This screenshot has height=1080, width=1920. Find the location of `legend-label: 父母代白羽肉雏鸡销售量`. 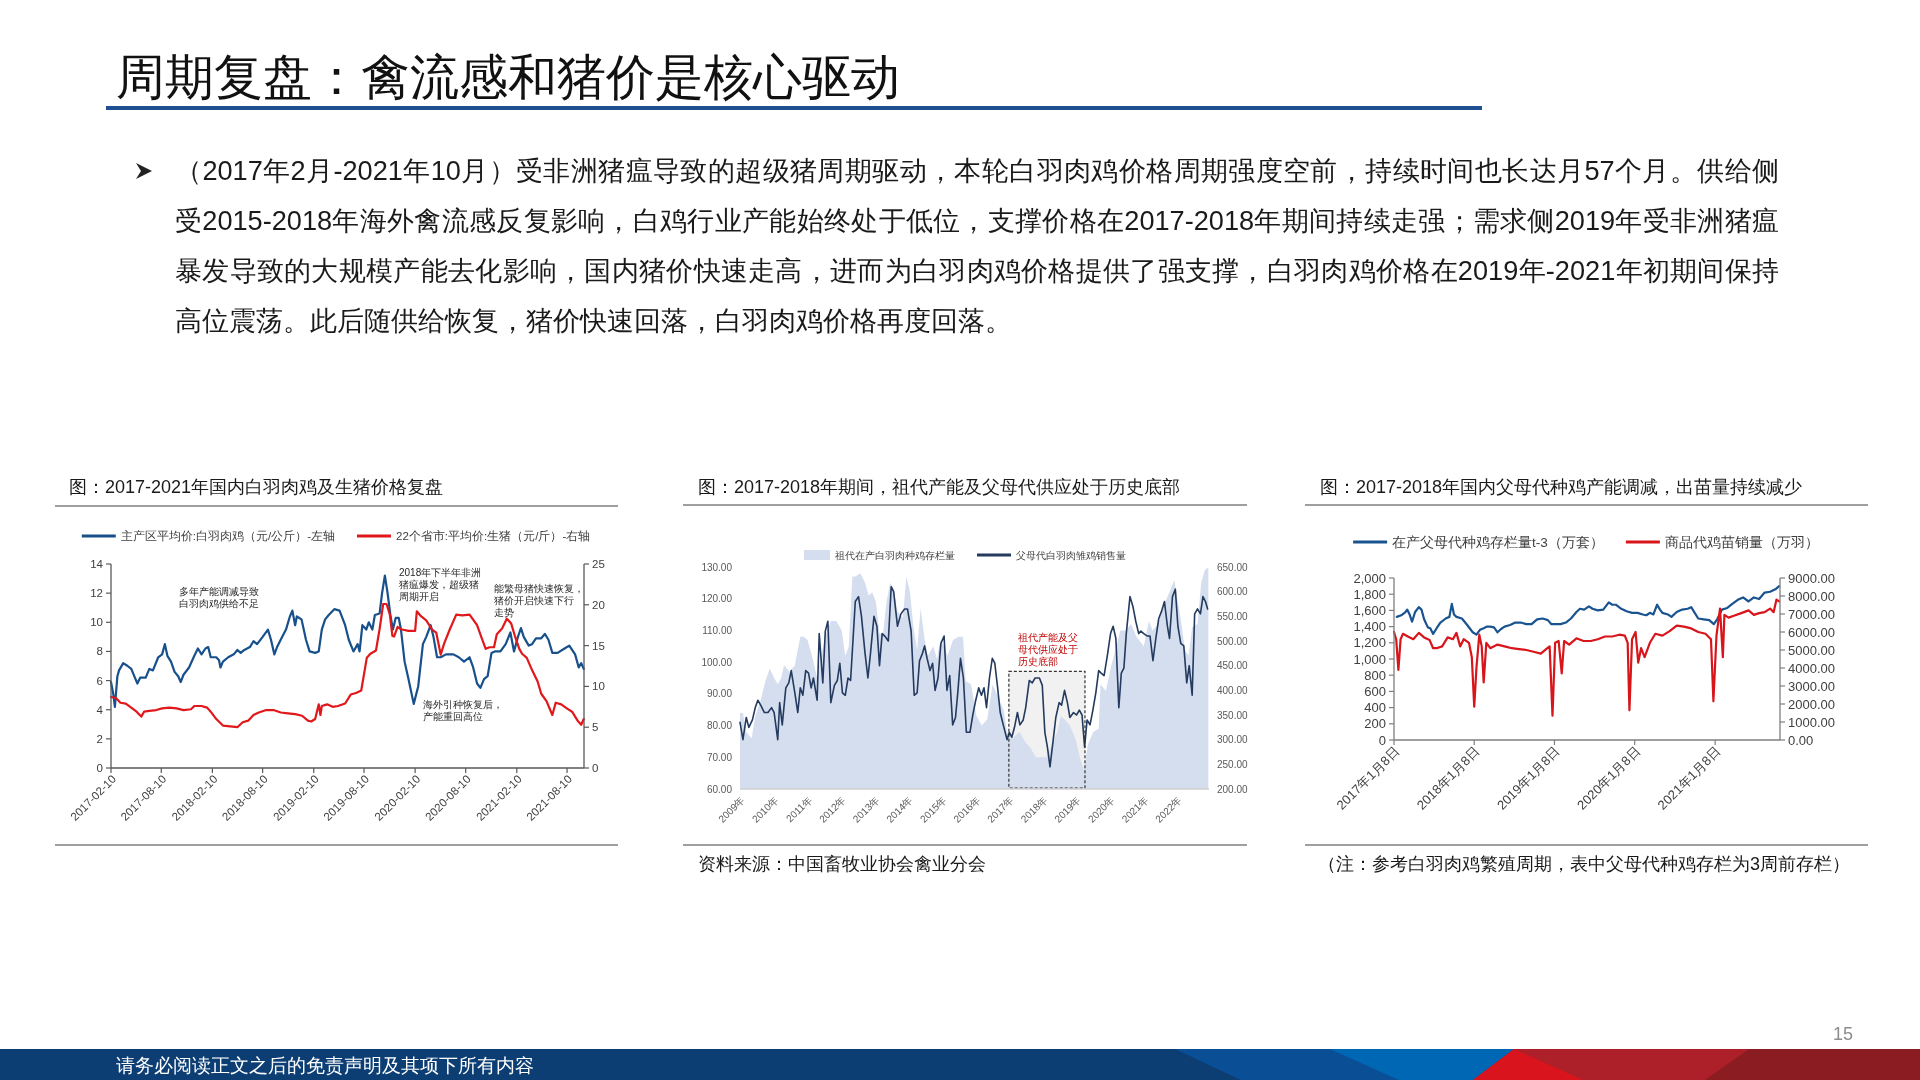

legend-label: 父母代白羽肉雏鸡销售量 is located at coordinates (1071, 555).